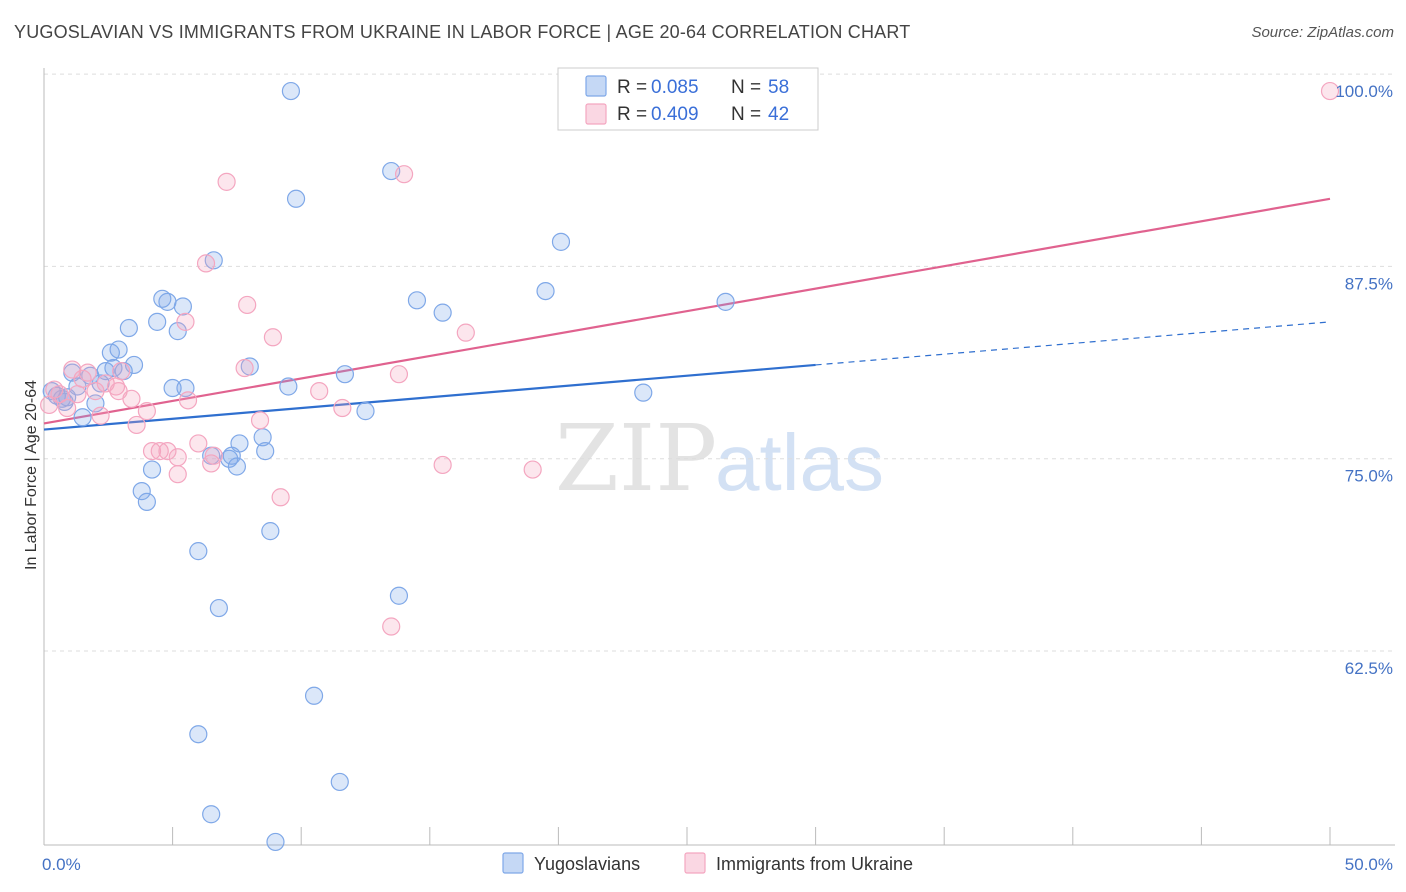 This screenshot has height=892, width=1406. What do you see at coordinates (587, 864) in the screenshot?
I see `series-legend-label-yugoslavians: Yugoslavians` at bounding box center [587, 864].